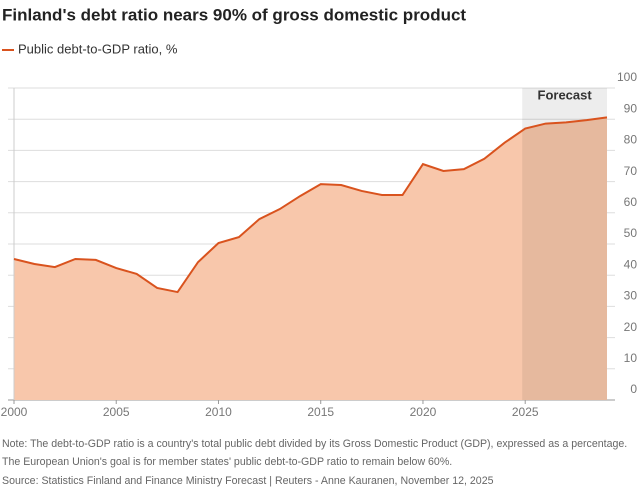 The height and width of the screenshot is (493, 640). Describe the element at coordinates (564, 244) in the screenshot. I see `forecast-band` at that location.